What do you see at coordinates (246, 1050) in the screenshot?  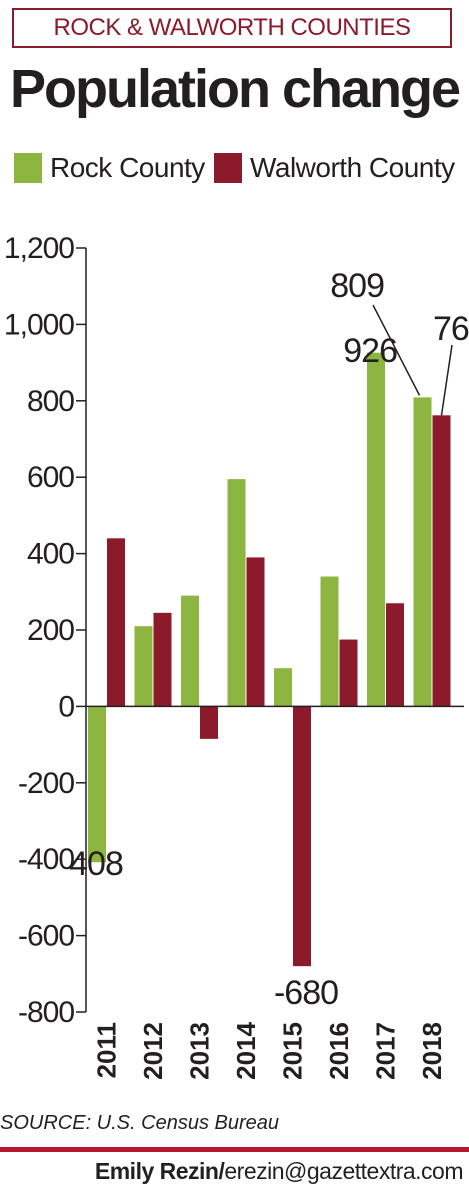 I see `x-tick-label-2014: 2014` at bounding box center [246, 1050].